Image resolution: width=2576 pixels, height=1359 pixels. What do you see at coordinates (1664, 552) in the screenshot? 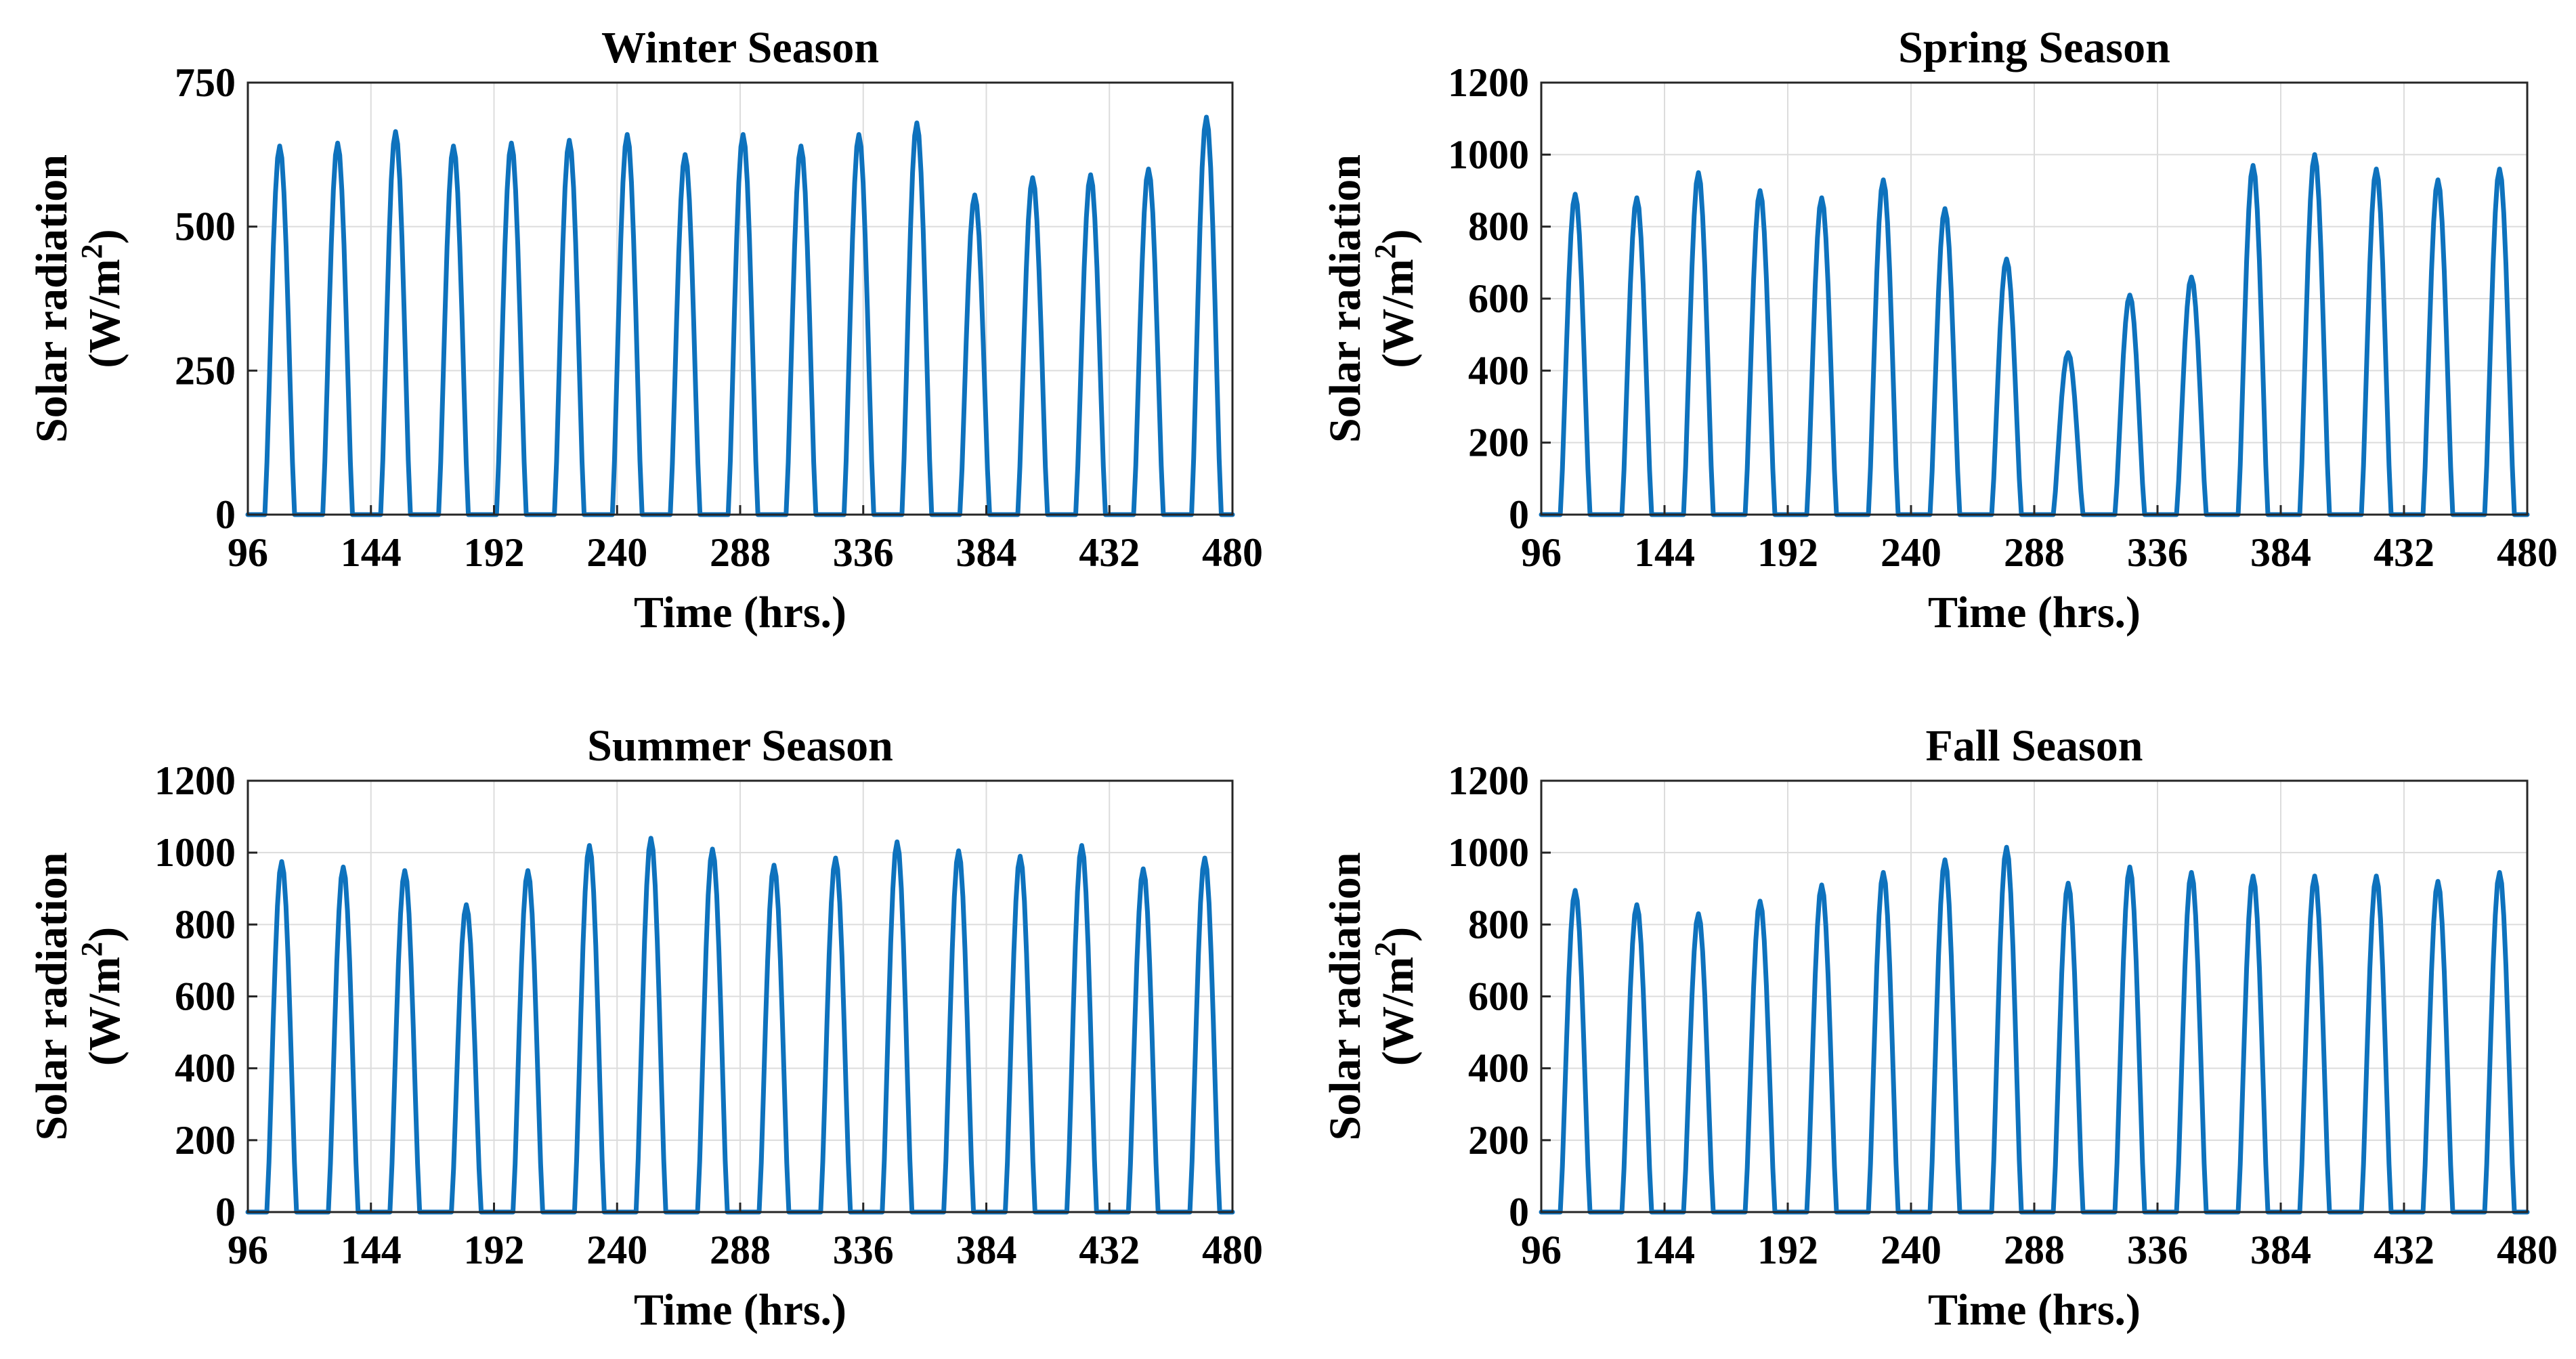
I see `spring-xtick-label: 144` at bounding box center [1664, 552].